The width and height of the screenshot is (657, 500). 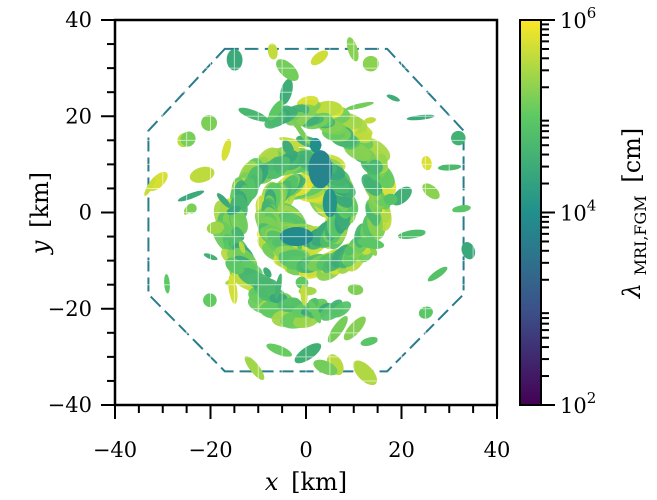 I want to click on colorbar-label: λ MRI,FGM [cm], so click(x=635, y=214).